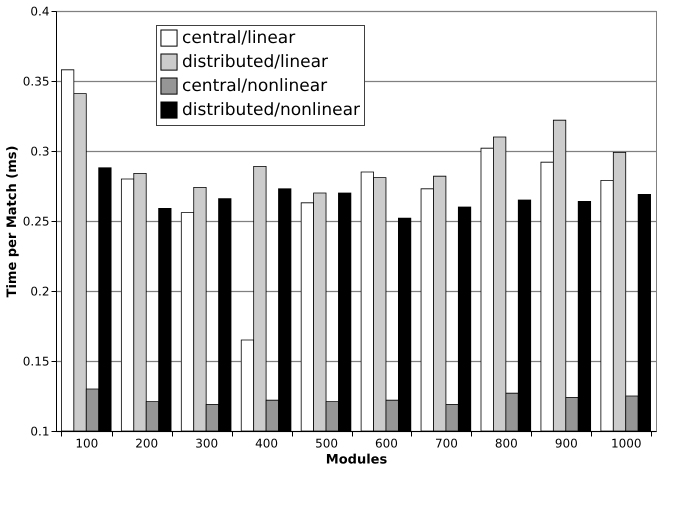 The image size is (692, 518). I want to click on y-tick-label: 0.15, so click(36, 361).